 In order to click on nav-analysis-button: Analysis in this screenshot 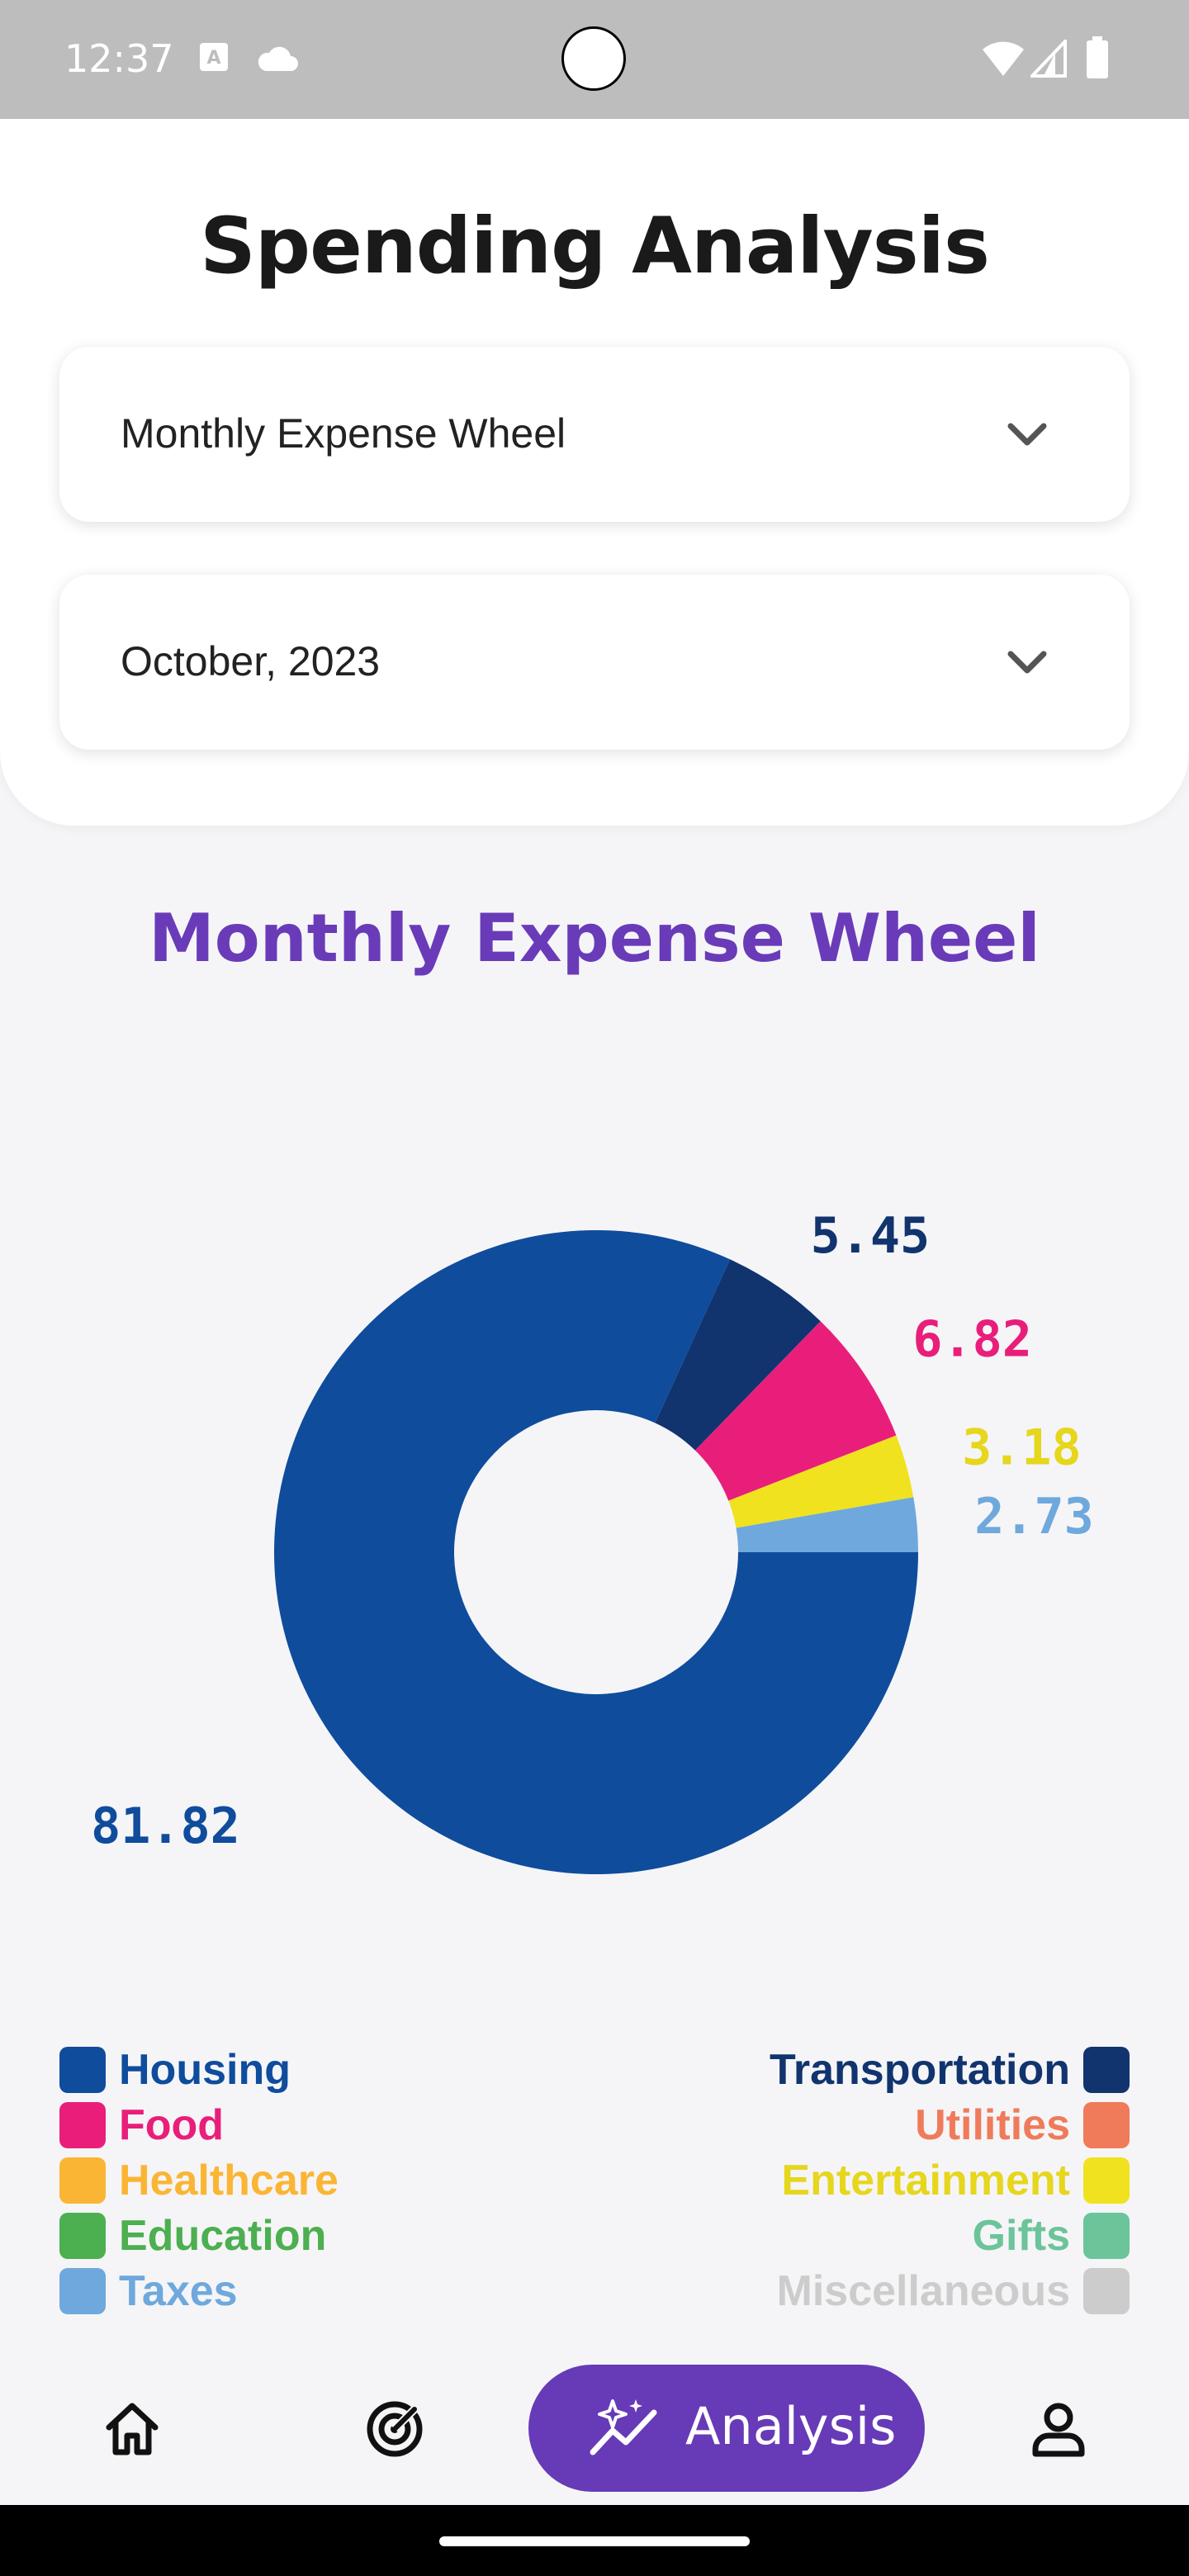, I will do `click(726, 2428)`.